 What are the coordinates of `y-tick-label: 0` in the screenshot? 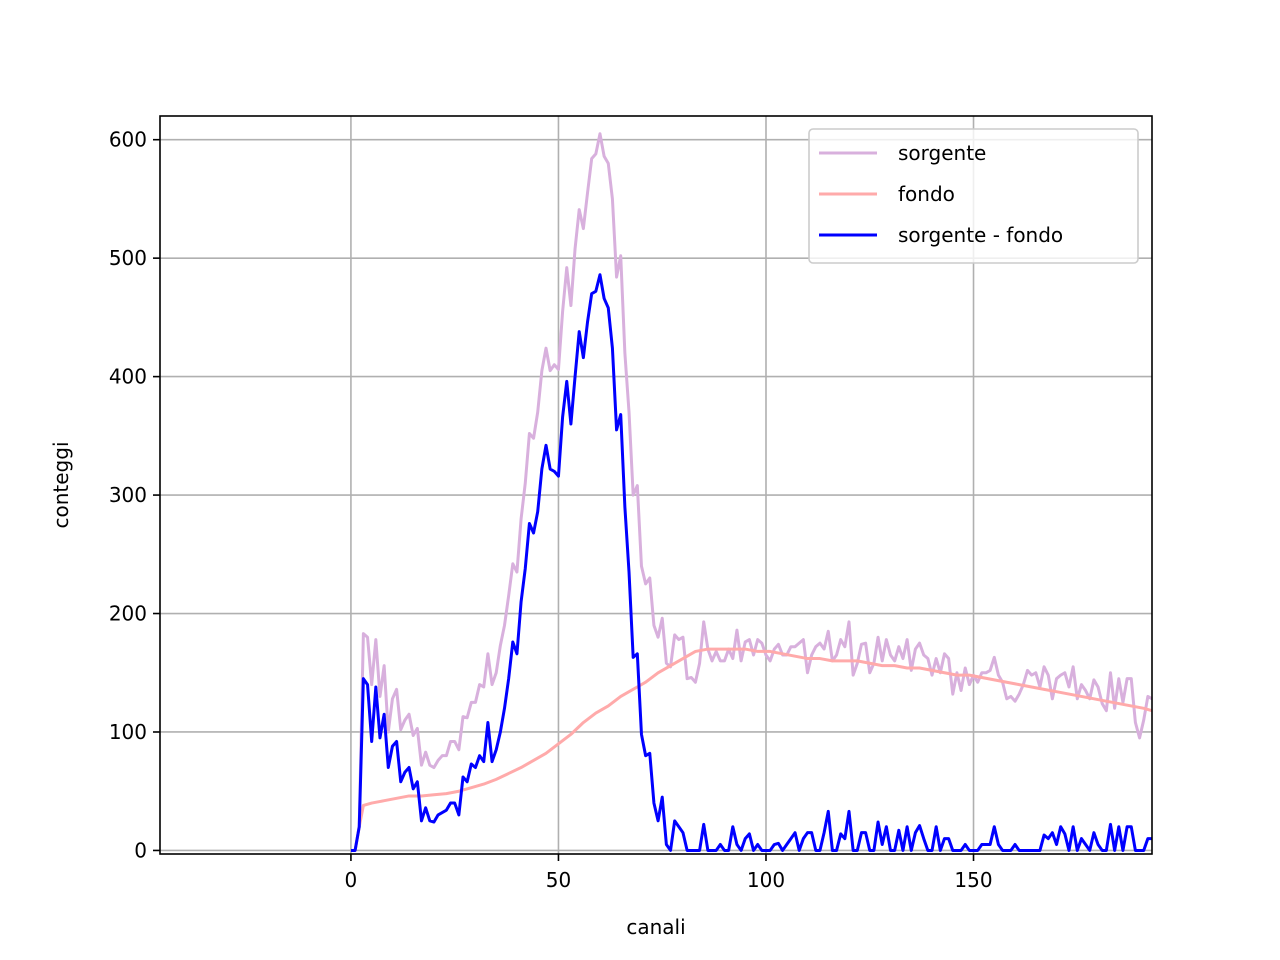 It's located at (140, 850).